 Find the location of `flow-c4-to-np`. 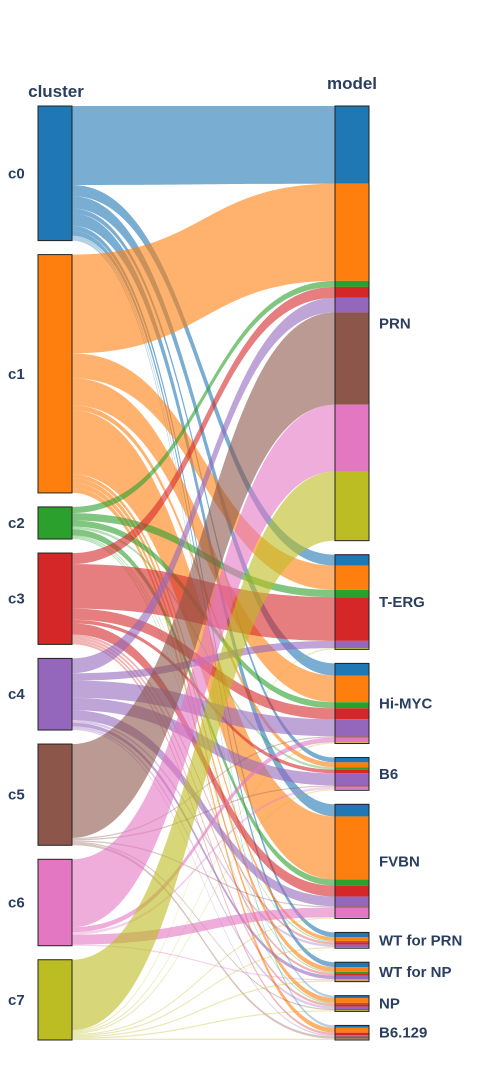

flow-c4-to-np is located at coordinates (203, 868).